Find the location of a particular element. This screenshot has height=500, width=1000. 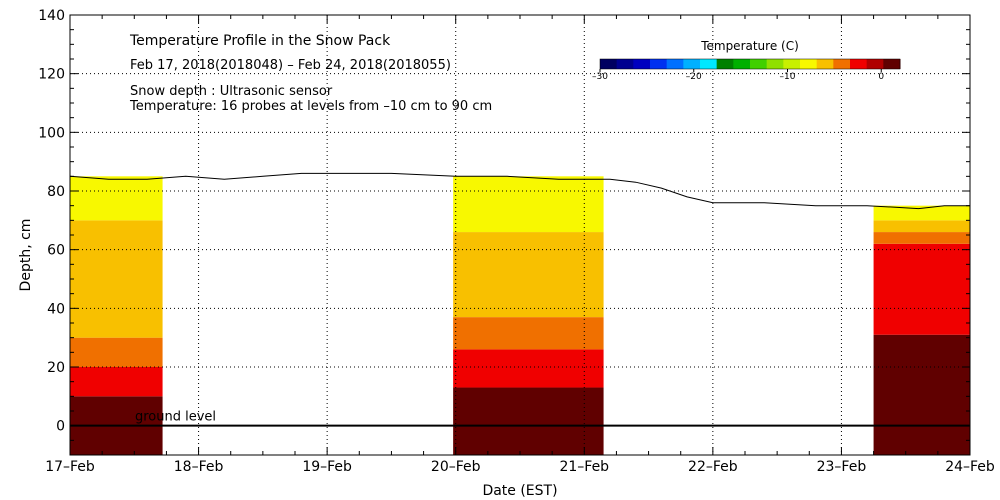

x-tick-label-3: 20–Feb is located at coordinates (456, 467).